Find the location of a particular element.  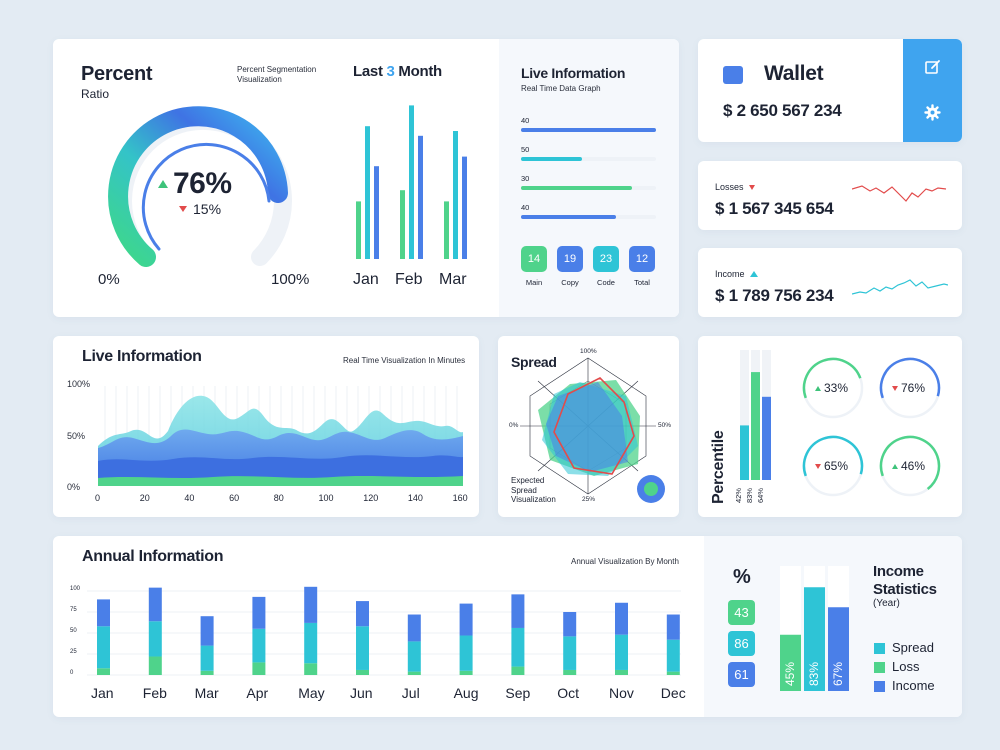

last3-bar-chart is located at coordinates (411, 182).